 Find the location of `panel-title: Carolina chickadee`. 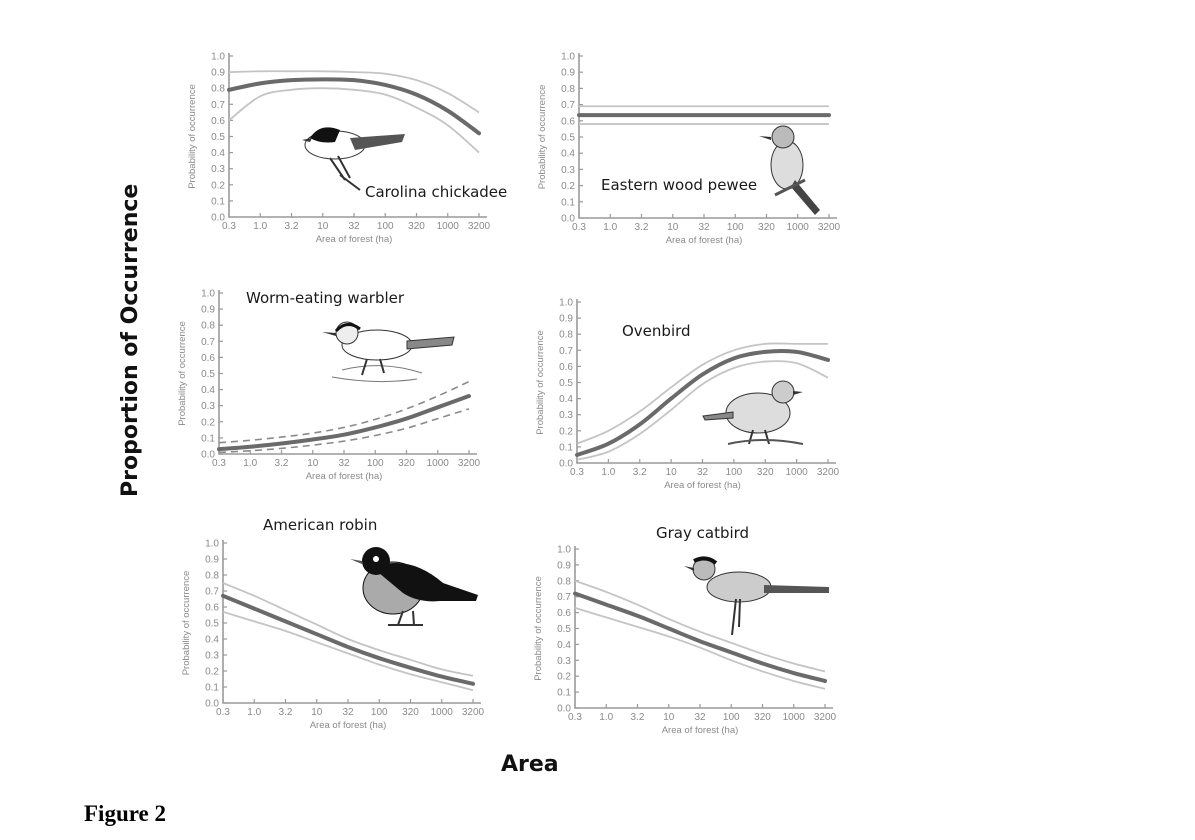

panel-title: Carolina chickadee is located at coordinates (436, 192).